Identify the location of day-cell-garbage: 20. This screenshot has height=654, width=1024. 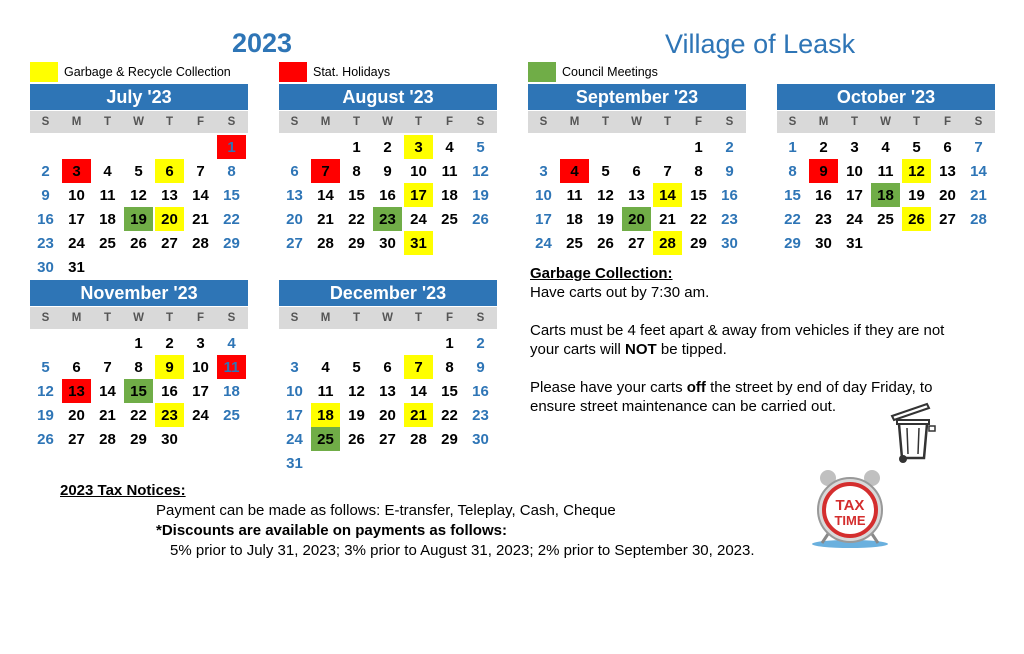
(169, 219).